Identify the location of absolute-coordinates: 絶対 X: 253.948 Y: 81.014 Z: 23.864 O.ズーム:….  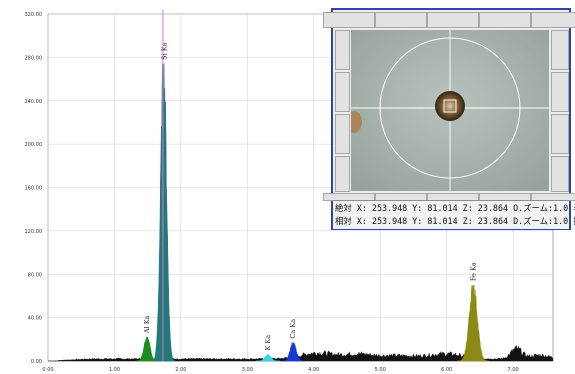
(455, 208).